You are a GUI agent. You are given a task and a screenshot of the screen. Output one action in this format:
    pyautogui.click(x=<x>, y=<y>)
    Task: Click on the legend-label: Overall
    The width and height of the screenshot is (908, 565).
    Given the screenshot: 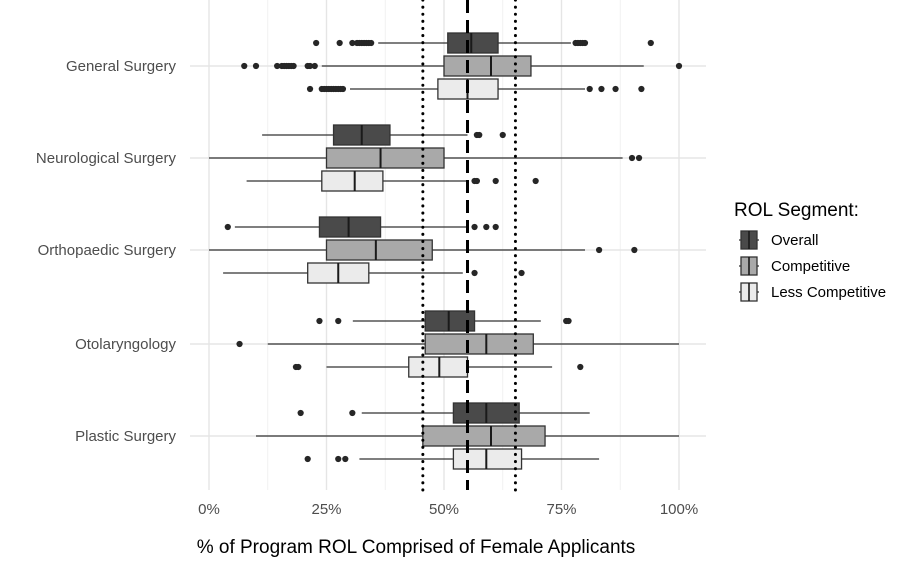 What is the action you would take?
    pyautogui.click(x=795, y=240)
    